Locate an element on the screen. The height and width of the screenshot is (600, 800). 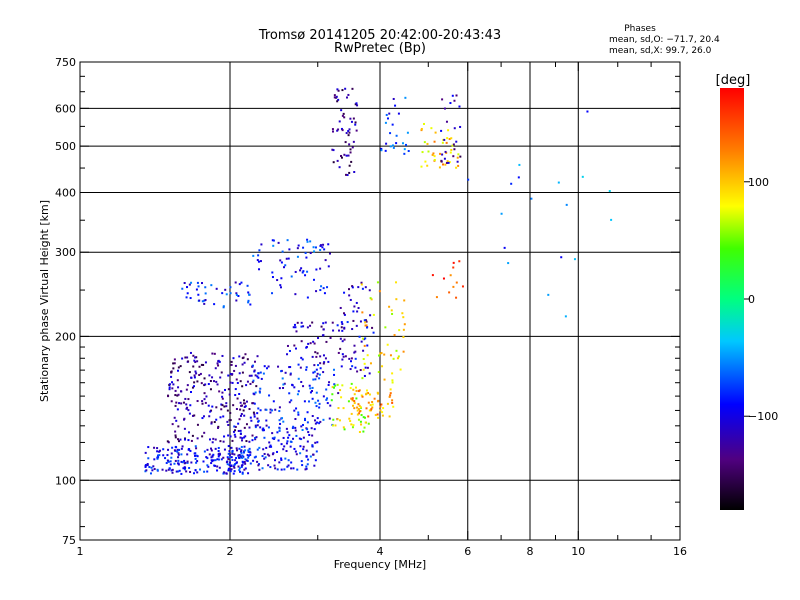
y-axis-label: Stationary phase Virtual Height [km] is located at coordinates (44, 301).